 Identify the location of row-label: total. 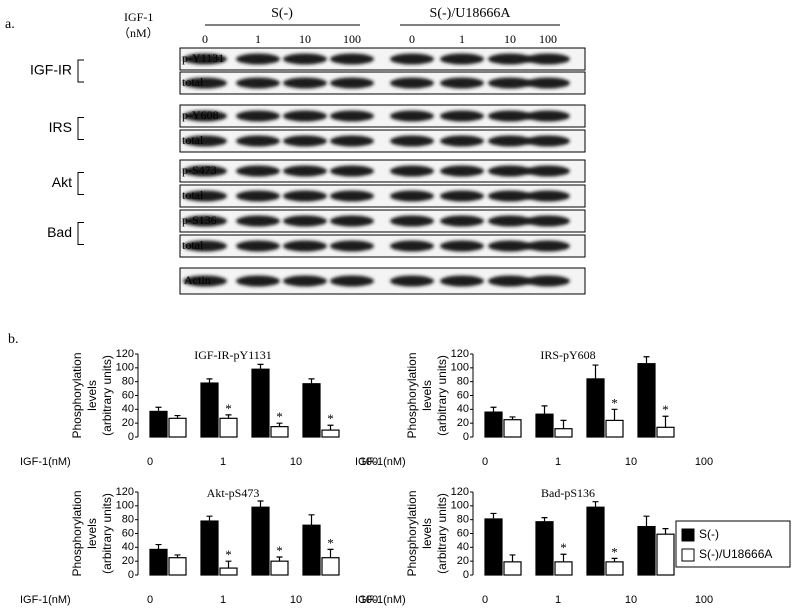
(193, 140).